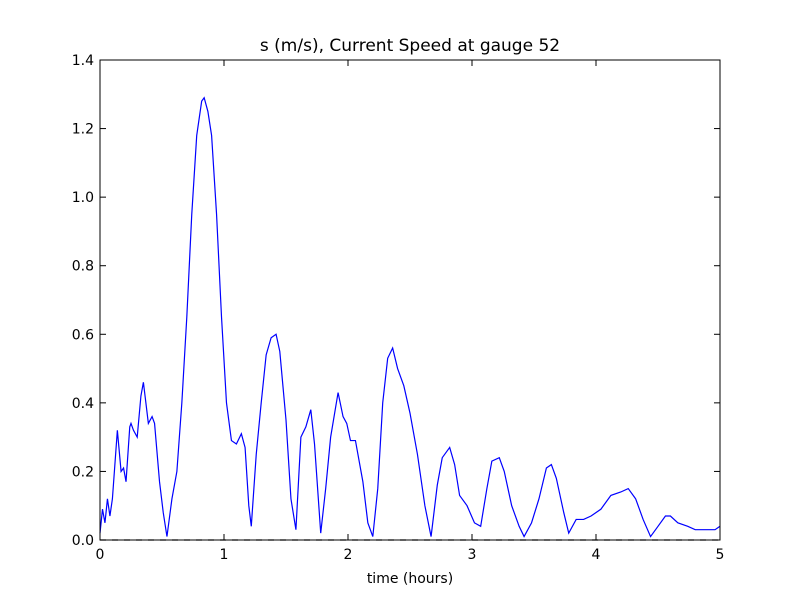  I want to click on y-tick-label: 1.4, so click(83, 61).